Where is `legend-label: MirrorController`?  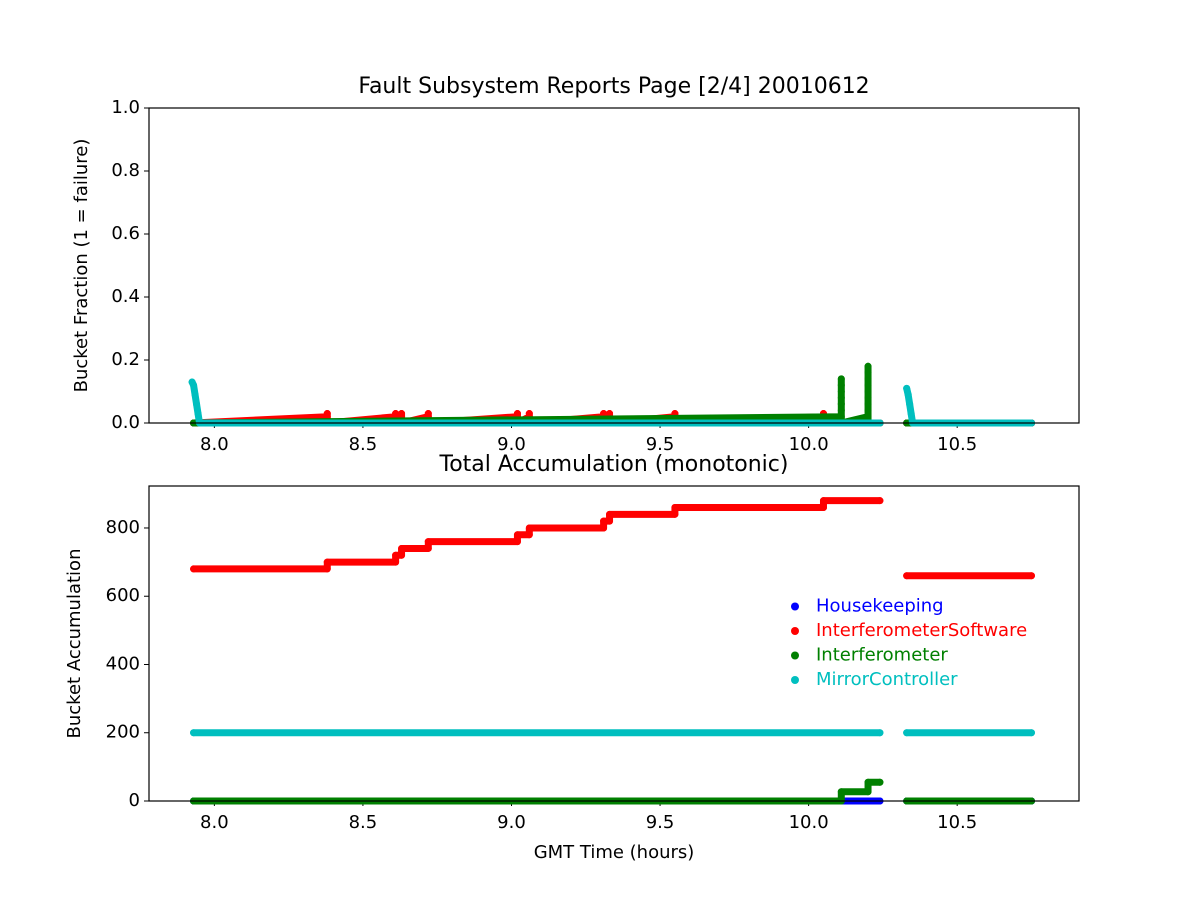 legend-label: MirrorController is located at coordinates (887, 679).